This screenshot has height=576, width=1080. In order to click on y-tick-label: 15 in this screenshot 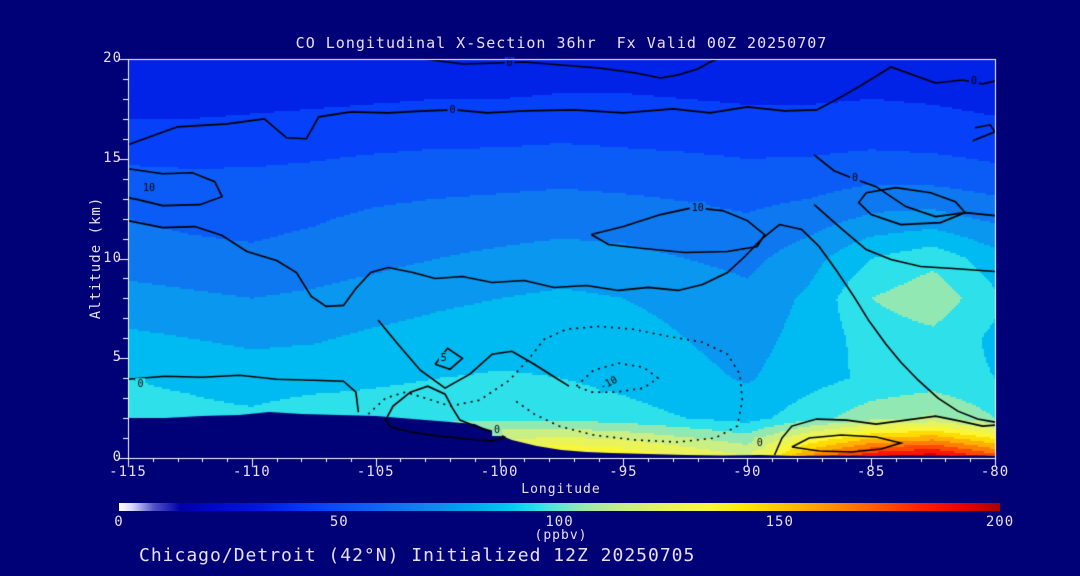, I will do `click(112, 157)`.